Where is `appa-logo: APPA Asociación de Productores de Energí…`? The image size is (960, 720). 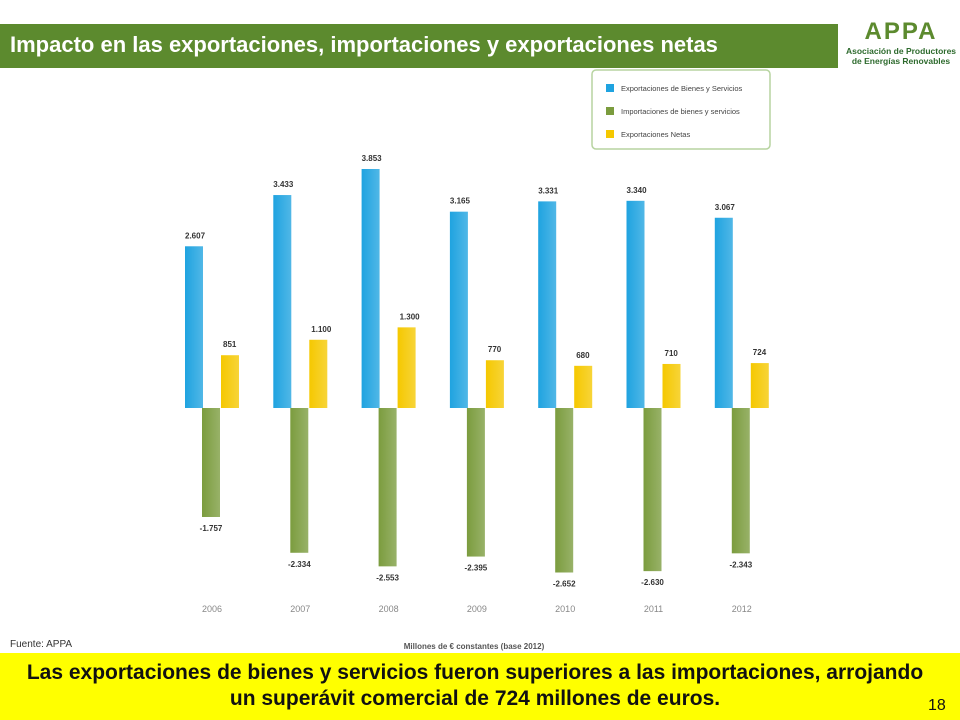 appa-logo: APPA Asociación de Productores de Energí… is located at coordinates (901, 42).